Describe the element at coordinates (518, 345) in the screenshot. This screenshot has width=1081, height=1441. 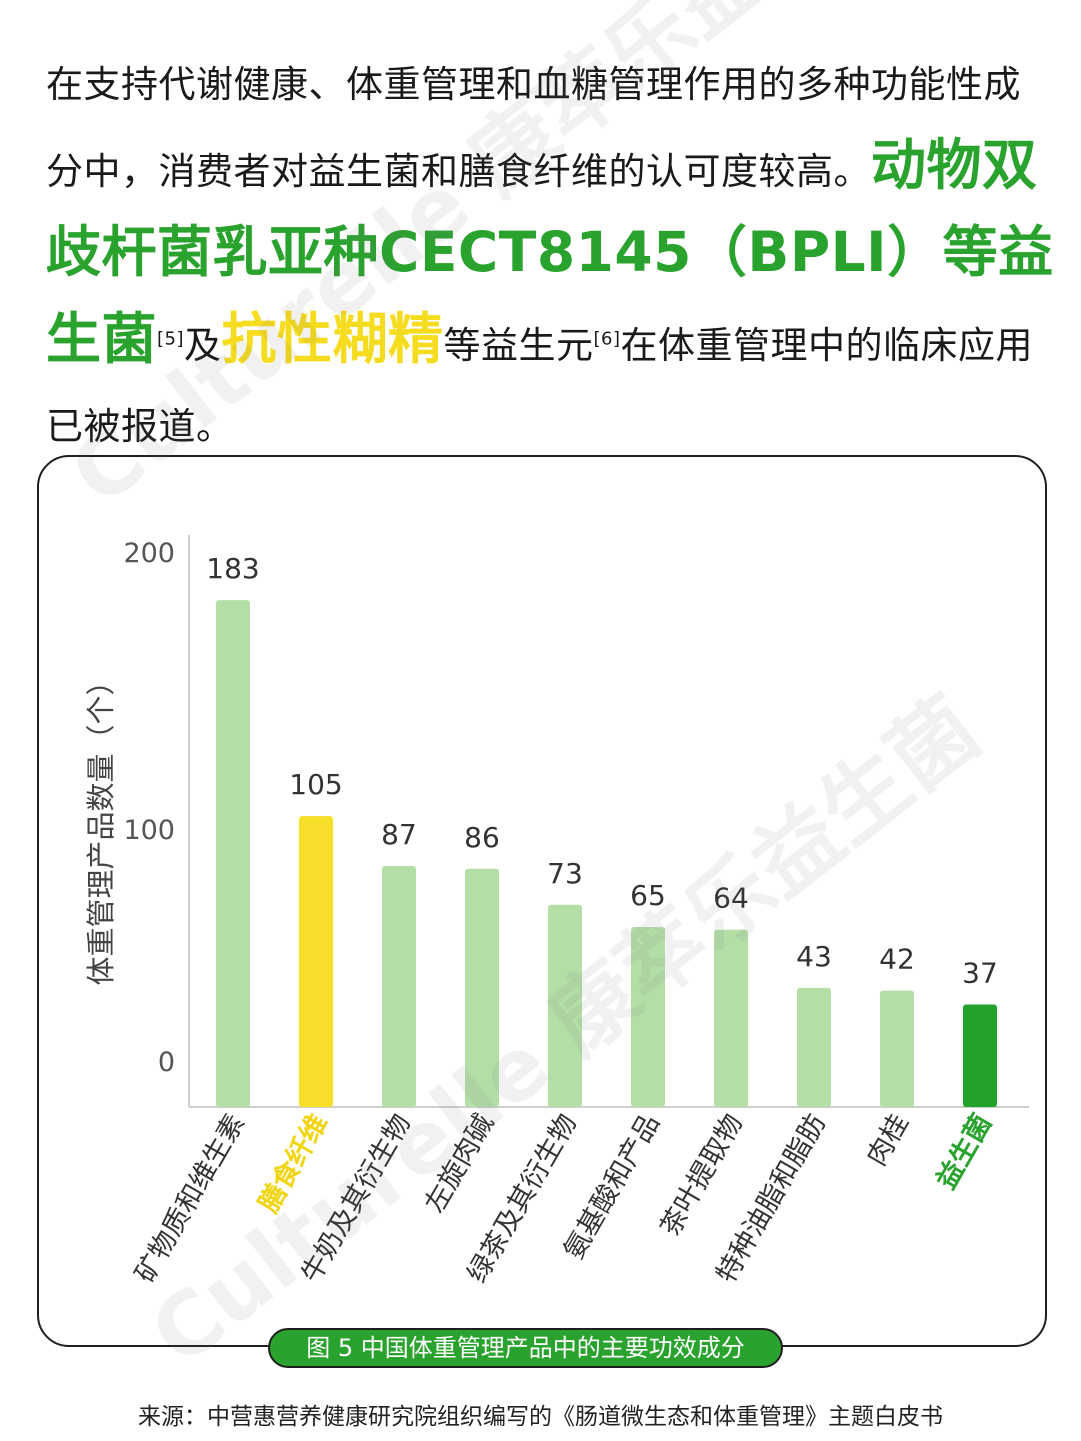
I see `intro-text-3: 等益生元` at that location.